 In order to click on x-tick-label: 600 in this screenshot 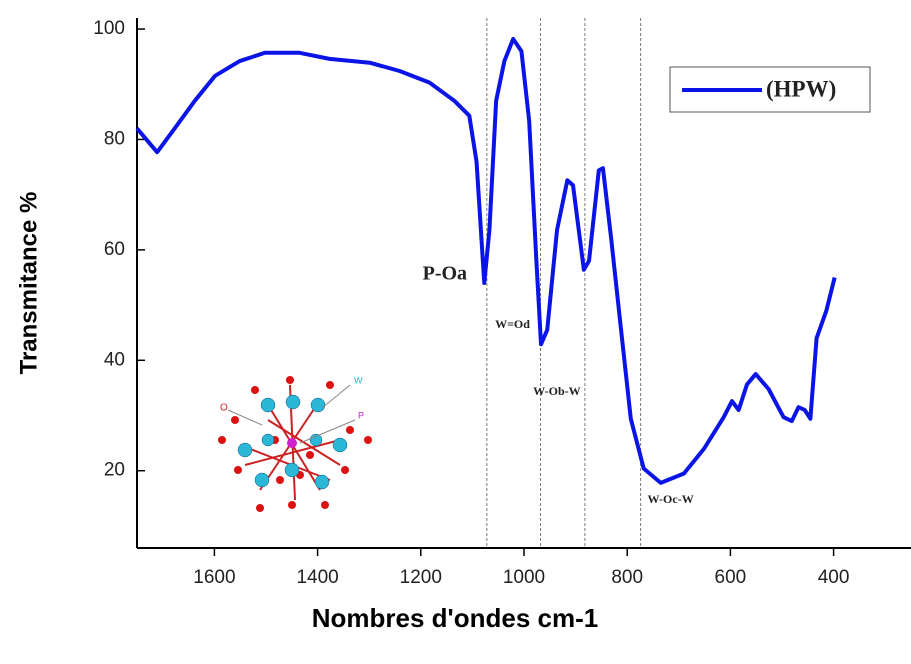, I will do `click(731, 577)`.